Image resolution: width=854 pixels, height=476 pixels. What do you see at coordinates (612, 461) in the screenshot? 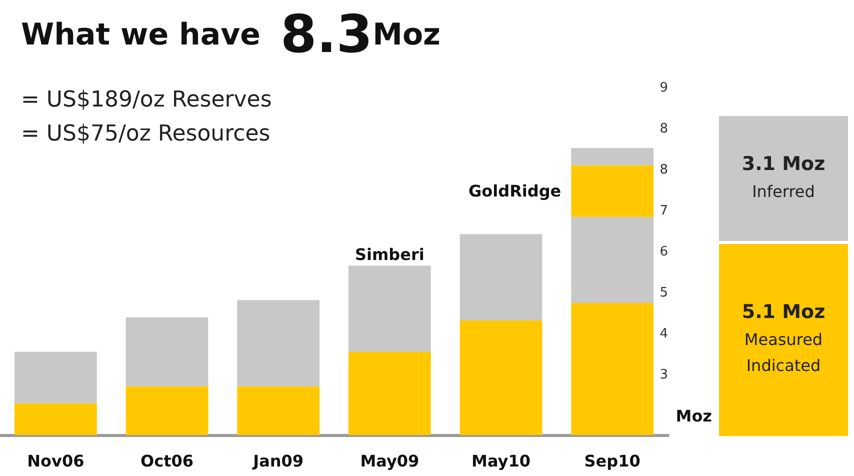
I see `x-tick-label: Sep10` at bounding box center [612, 461].